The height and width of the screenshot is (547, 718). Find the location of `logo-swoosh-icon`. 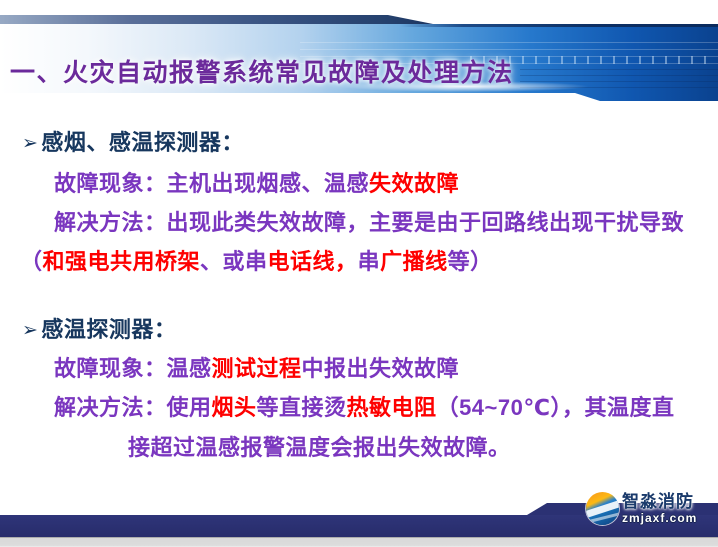

logo-swoosh-icon is located at coordinates (602, 508).